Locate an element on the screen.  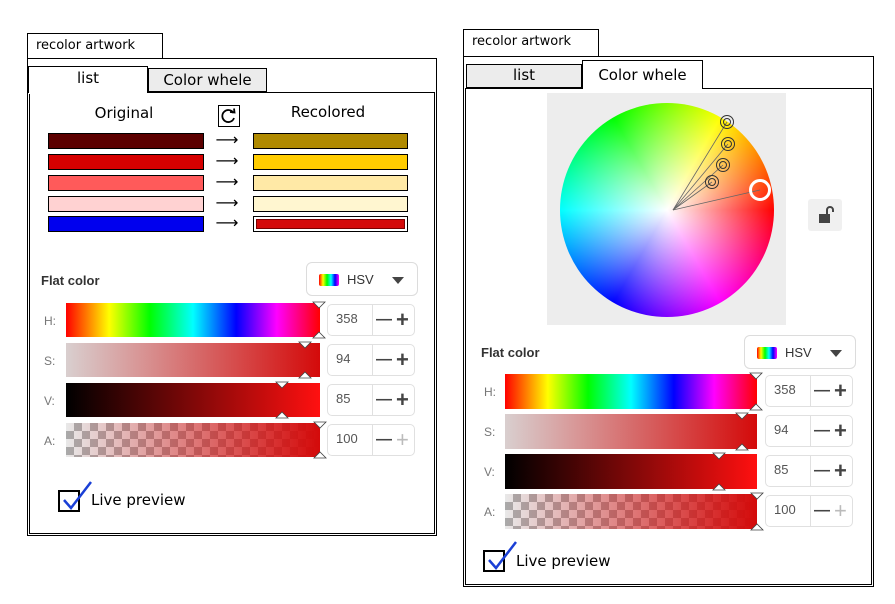
color-mode-label-2: HSV is located at coordinates (798, 352).